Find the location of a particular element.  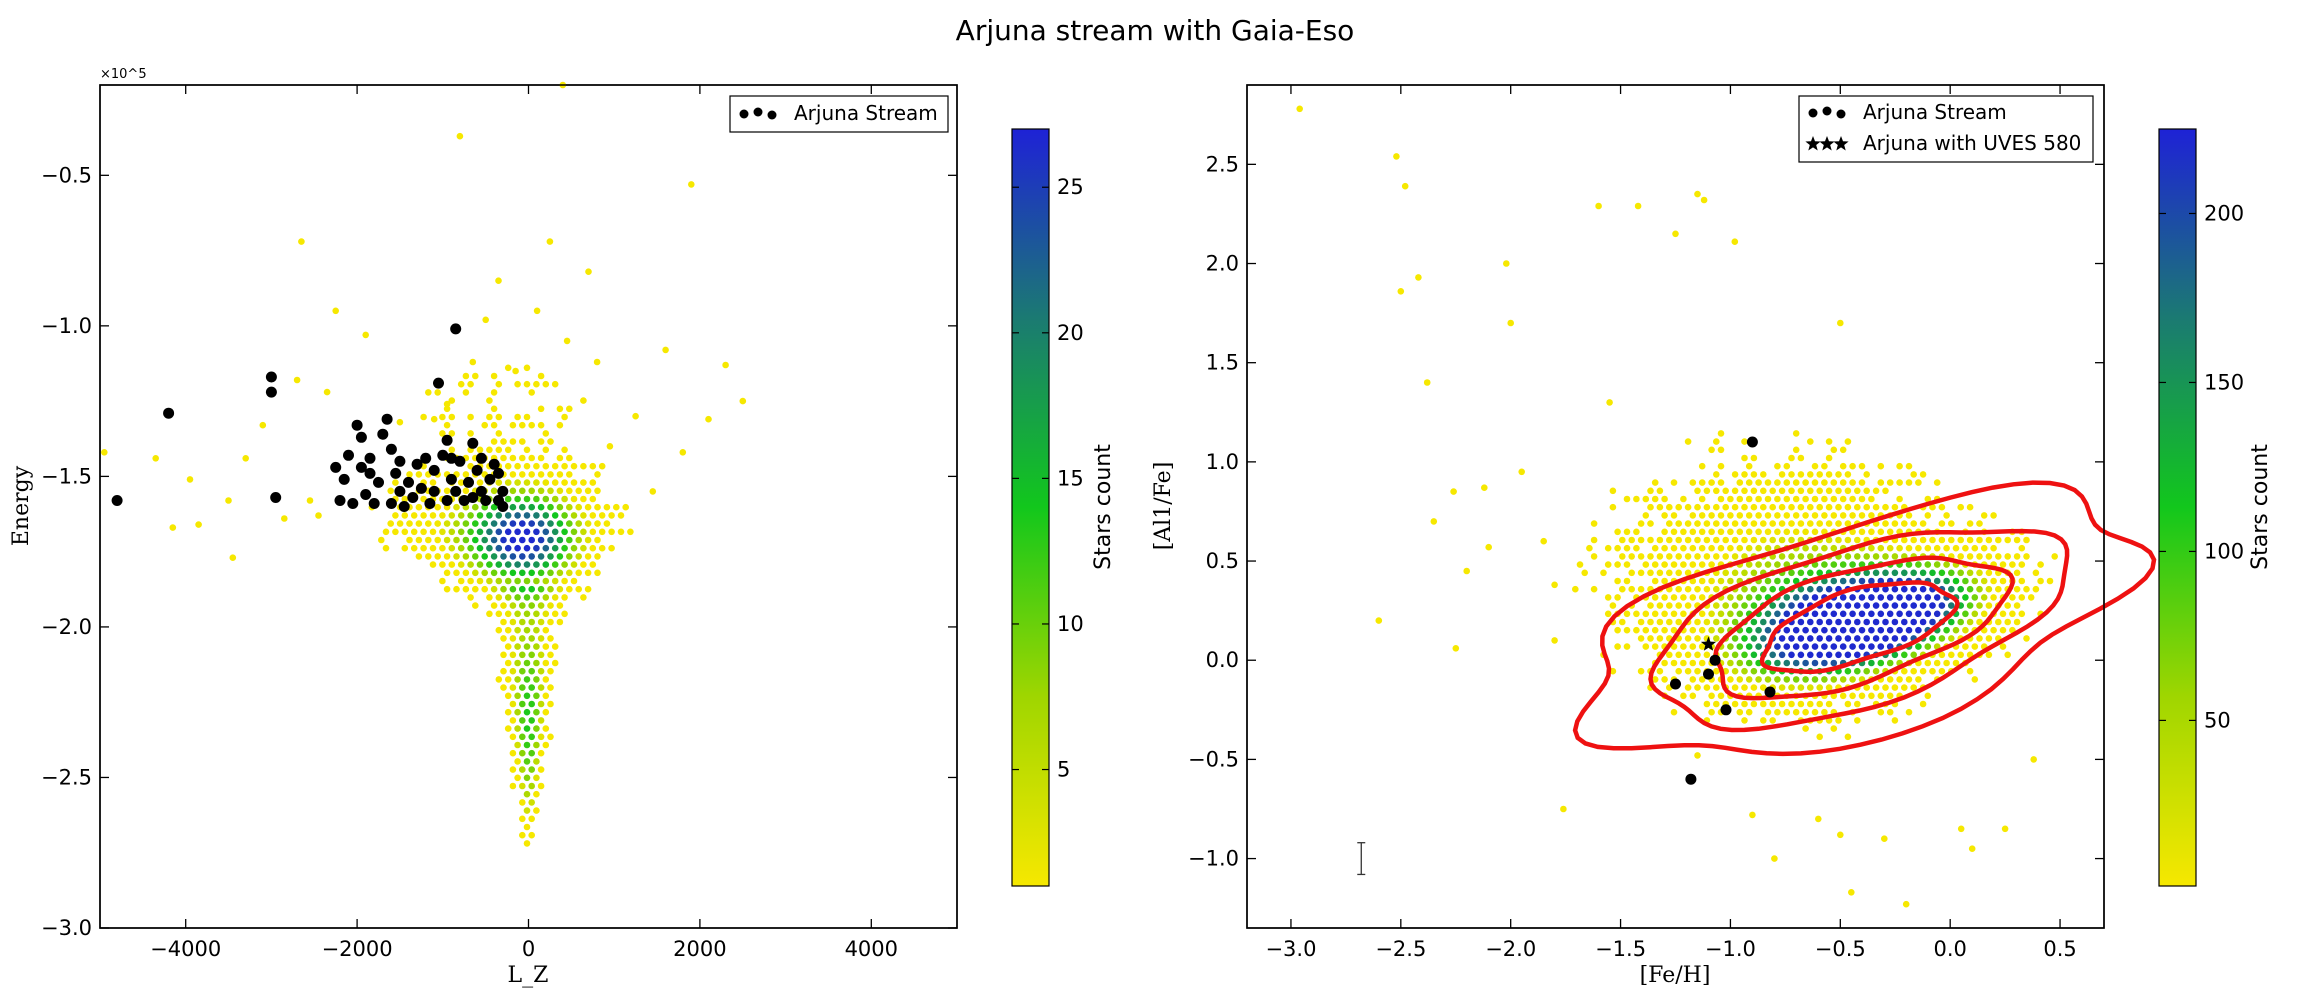

right-y-tick-label: 1.0 is located at coordinates (1222, 462).